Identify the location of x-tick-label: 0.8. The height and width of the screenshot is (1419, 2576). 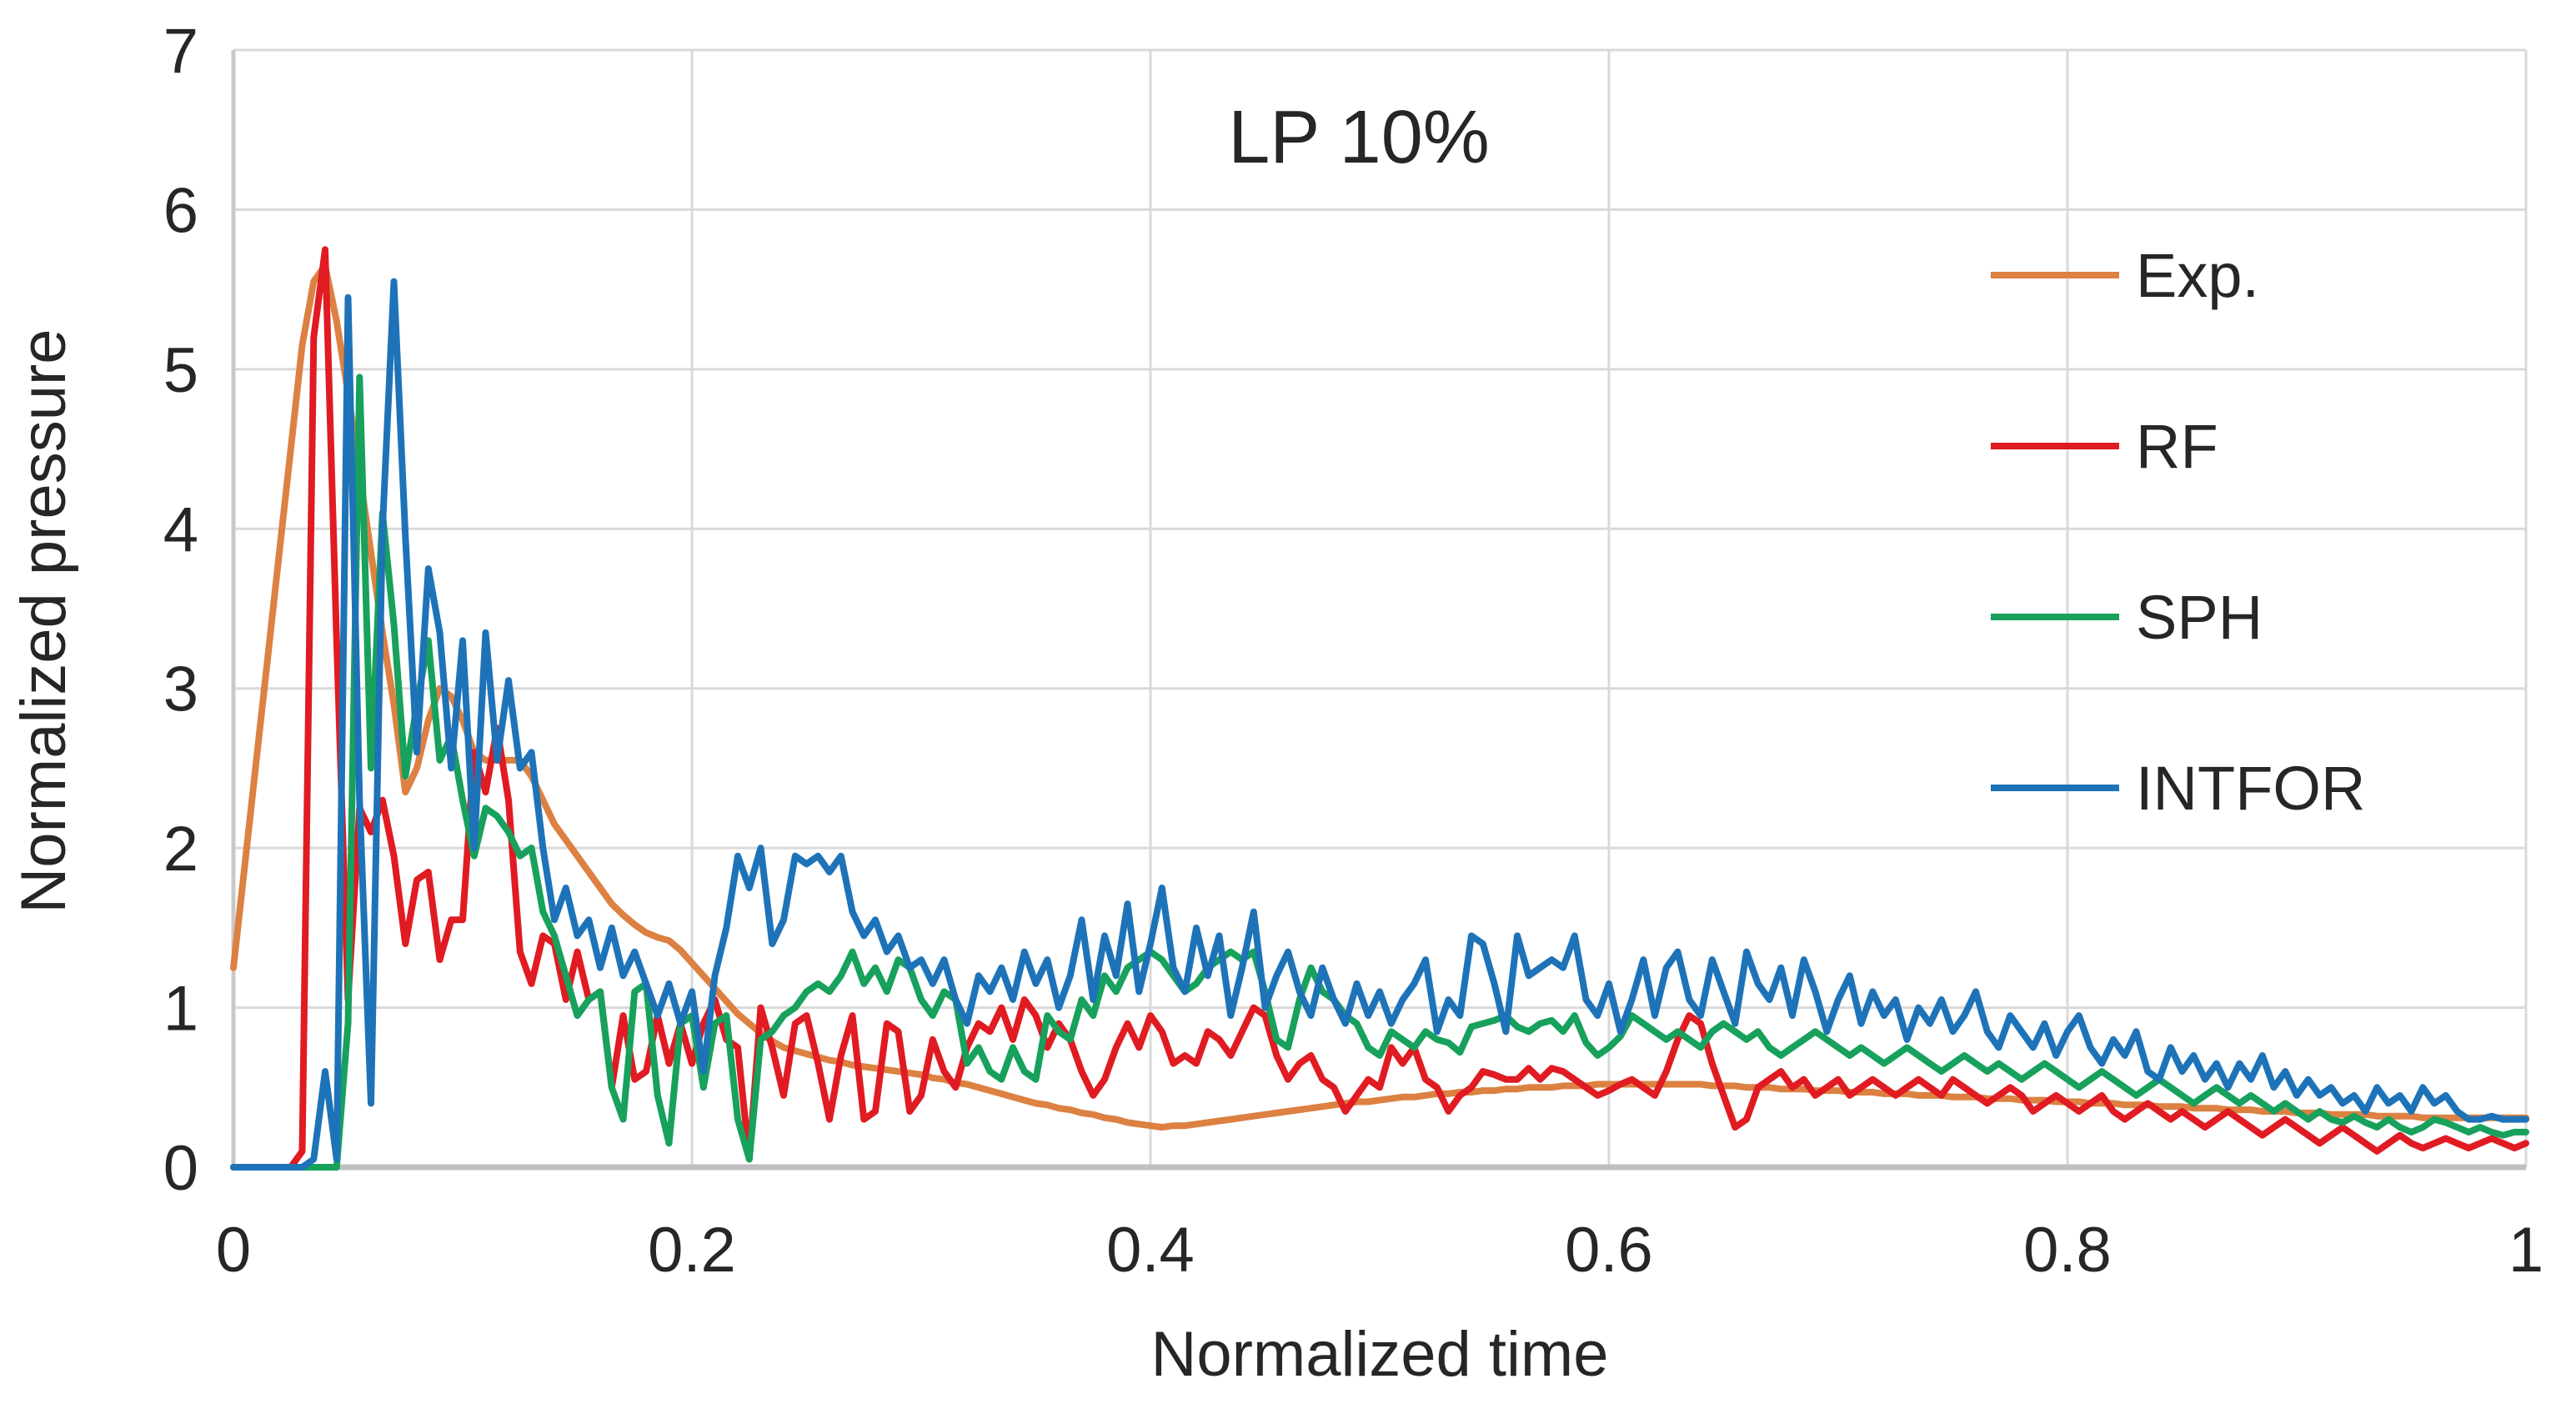
(2067, 1250).